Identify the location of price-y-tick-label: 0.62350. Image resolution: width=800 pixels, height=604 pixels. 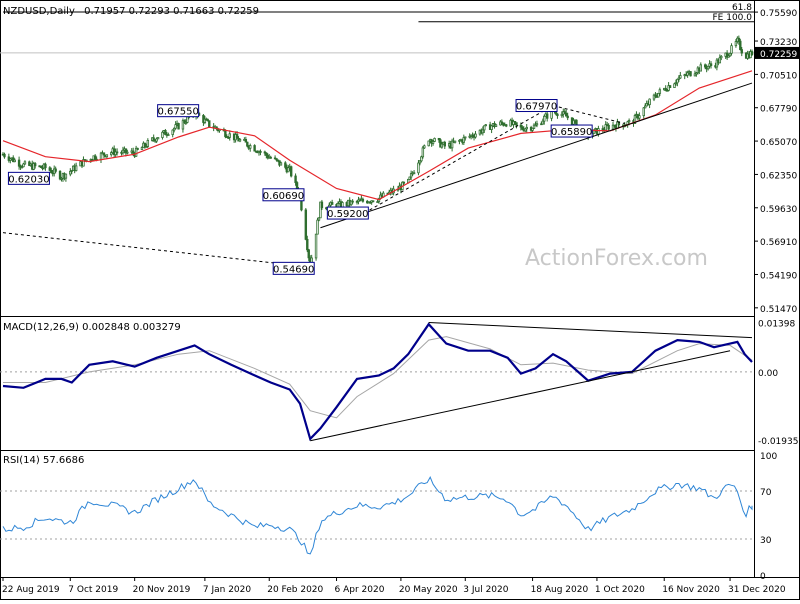
(778, 176).